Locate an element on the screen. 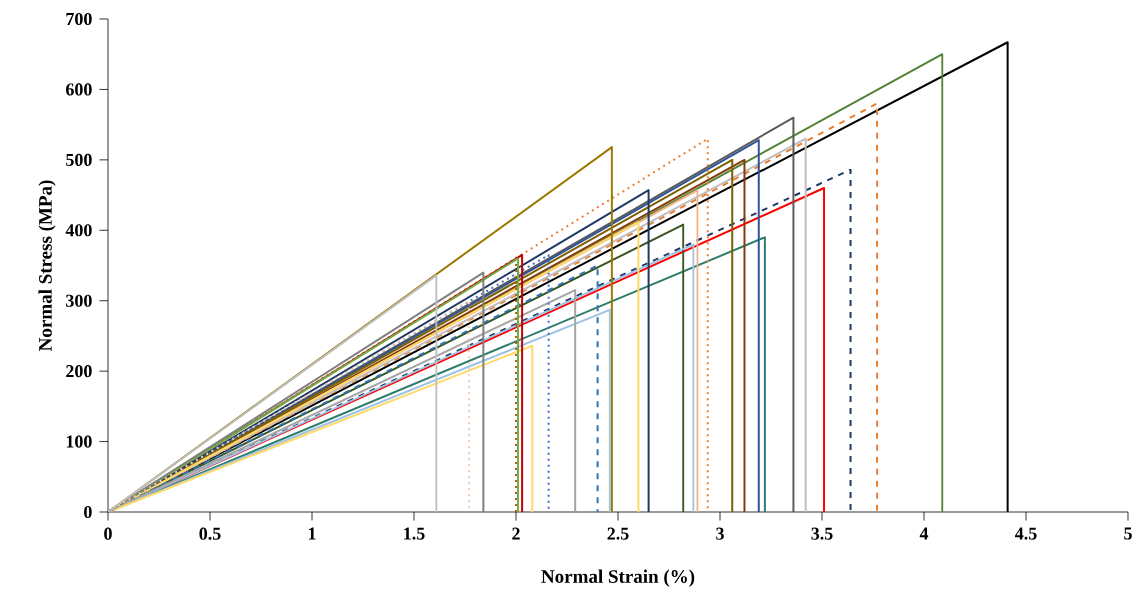 The height and width of the screenshot is (607, 1140). x-tick-label: 2 is located at coordinates (516, 533).